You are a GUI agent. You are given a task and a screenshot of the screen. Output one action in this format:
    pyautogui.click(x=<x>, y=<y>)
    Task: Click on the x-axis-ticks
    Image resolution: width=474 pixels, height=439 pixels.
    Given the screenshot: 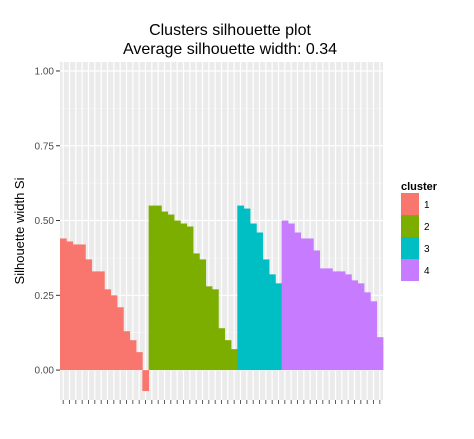 What is the action you would take?
    pyautogui.click(x=221, y=402)
    